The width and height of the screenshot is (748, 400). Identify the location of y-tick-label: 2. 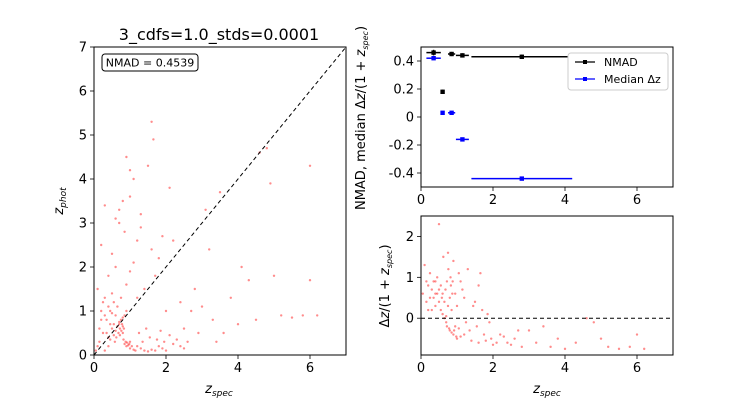
(83, 268).